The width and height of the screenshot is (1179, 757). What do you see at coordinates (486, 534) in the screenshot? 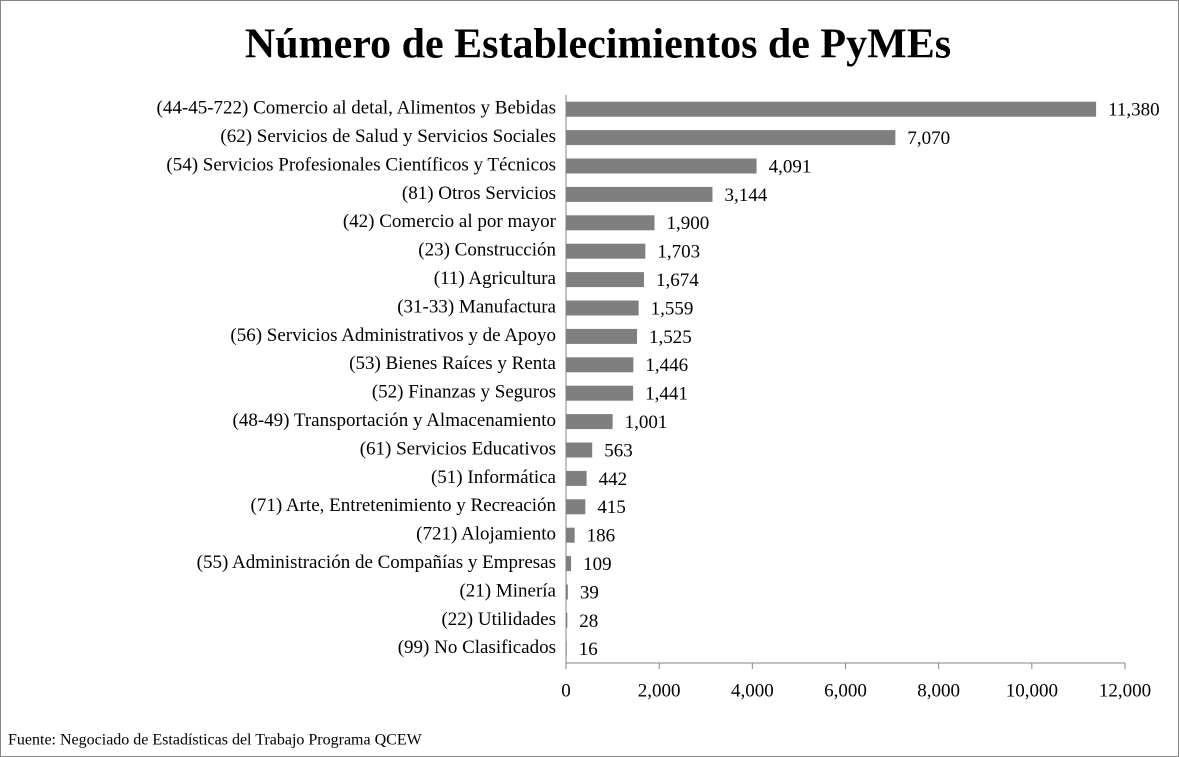
I see `y-tick-label: (721) Alojamiento` at bounding box center [486, 534].